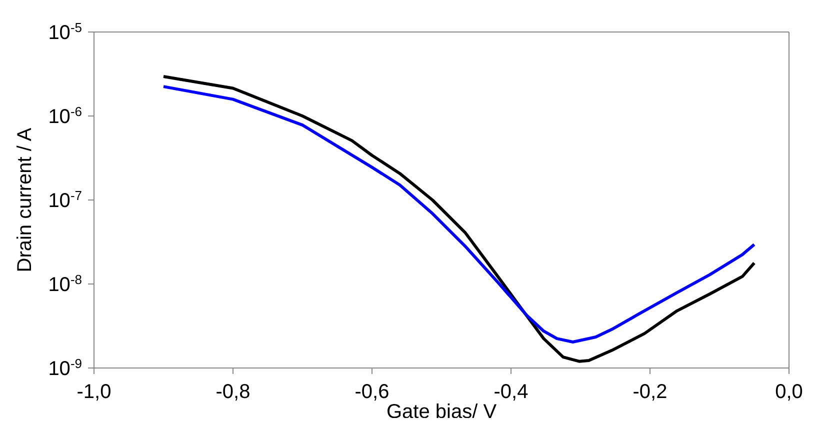 Image resolution: width=814 pixels, height=426 pixels. I want to click on y-tick-label: 10$^{-5}$, so click(65, 32).